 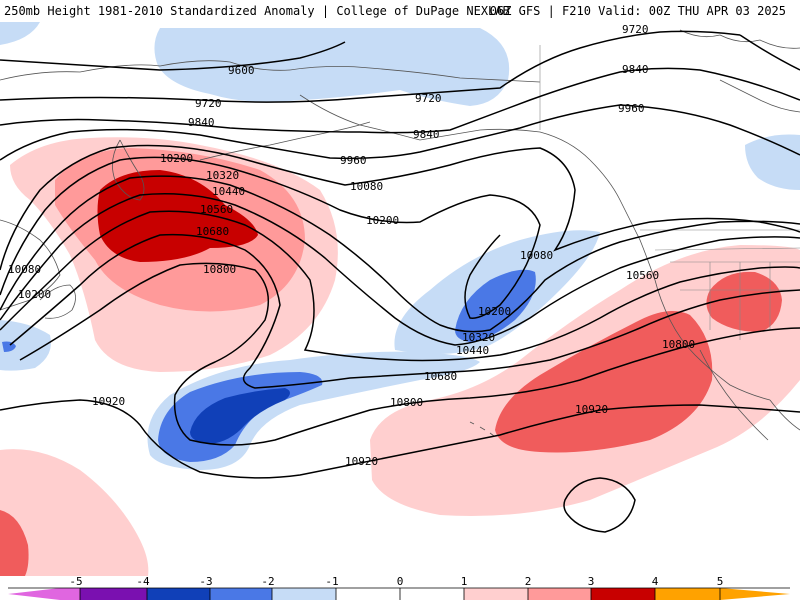 I want to click on colorbar-bin-neg3, so click(x=178, y=594).